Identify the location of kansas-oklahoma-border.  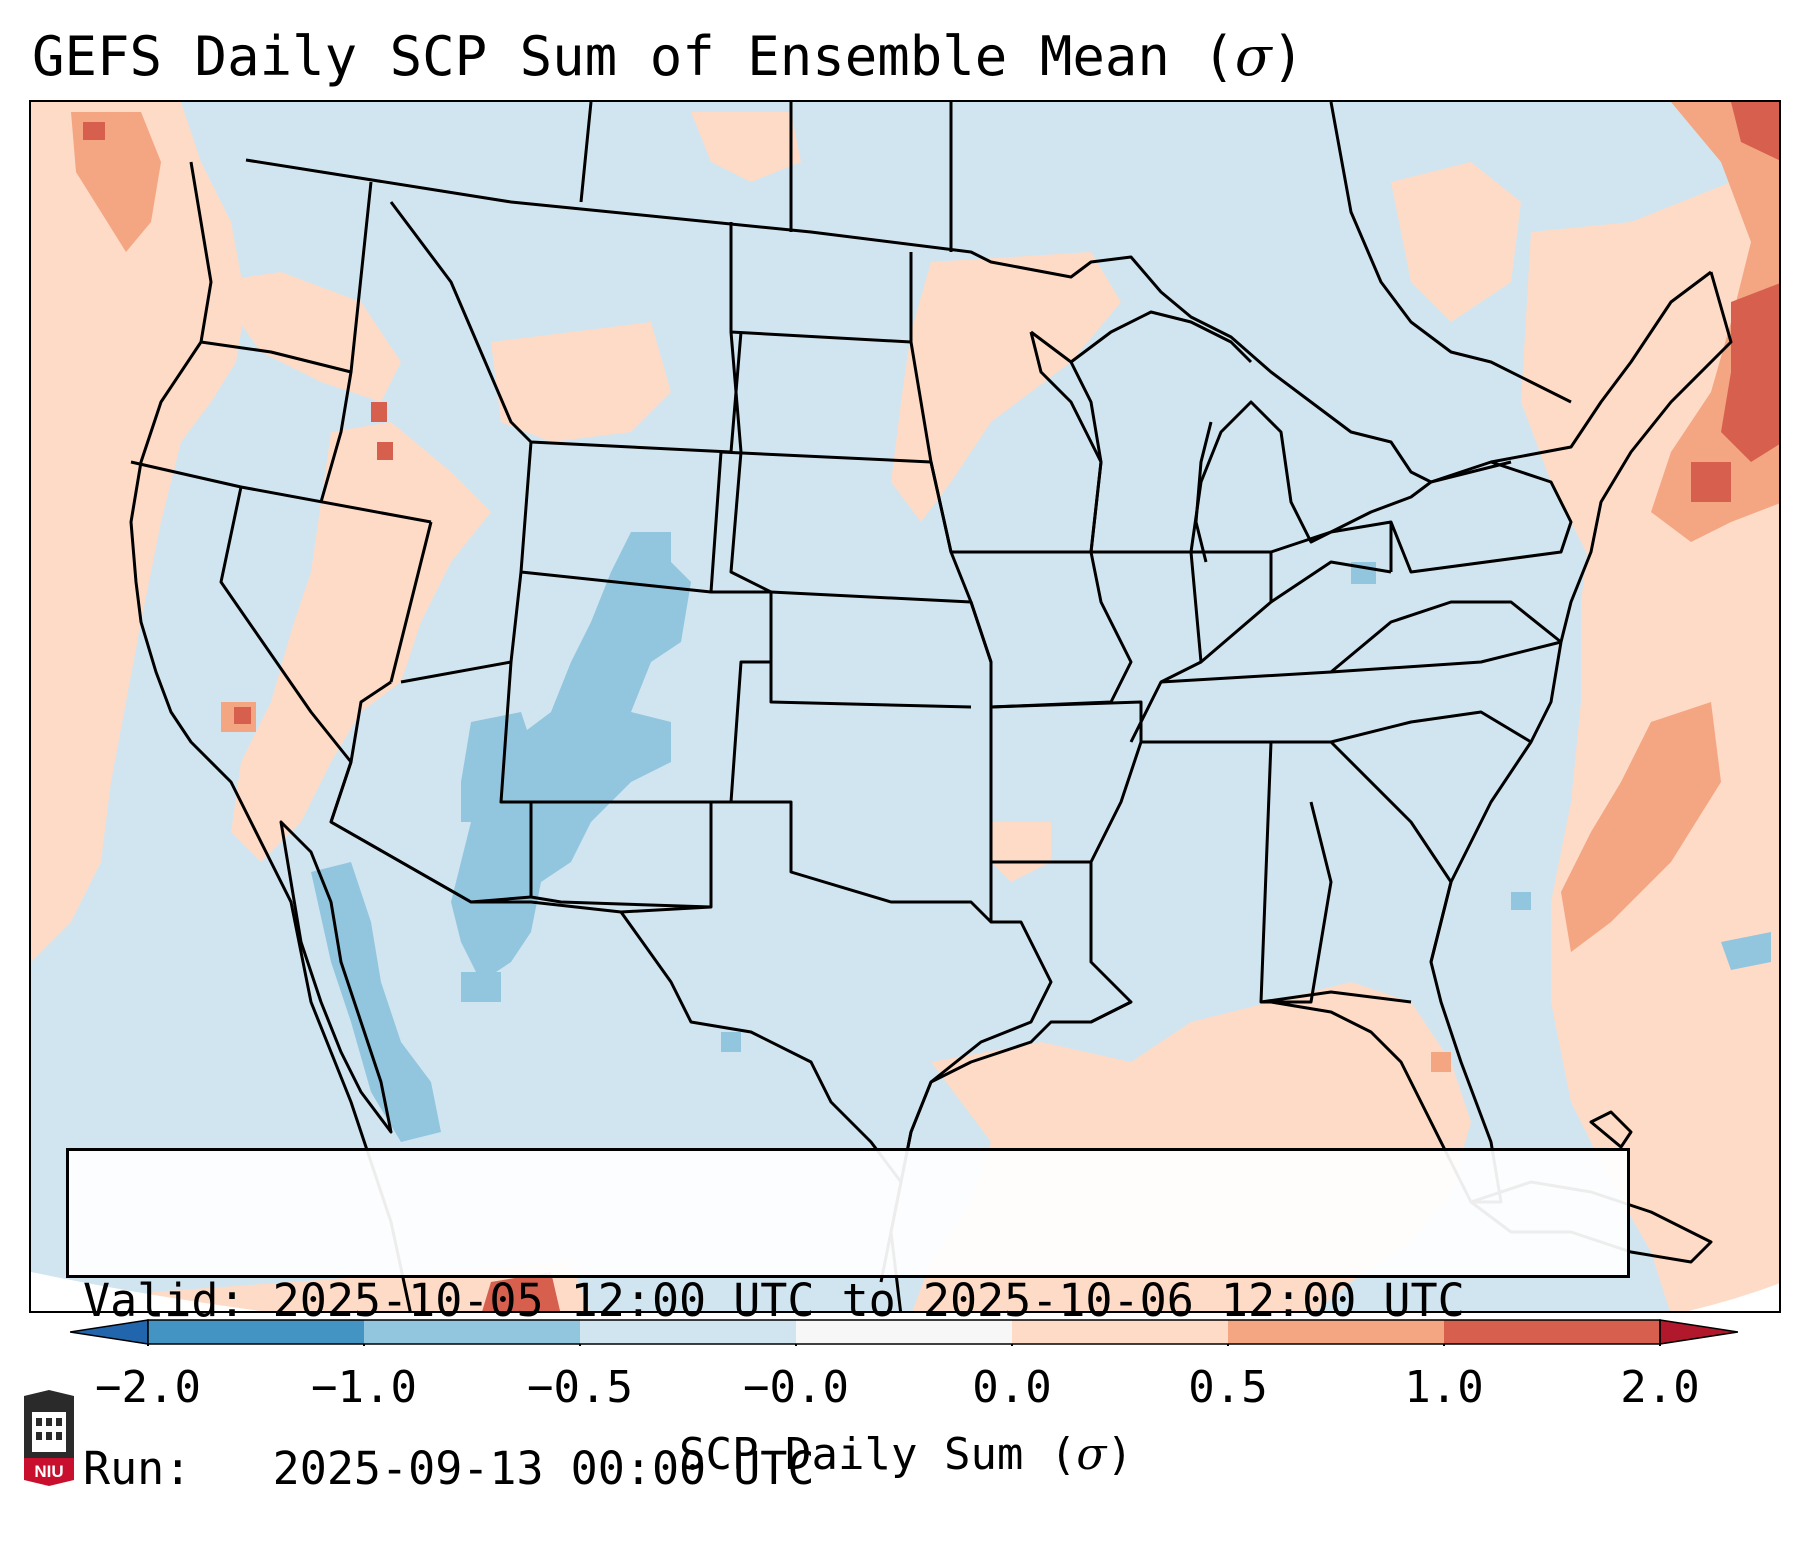
(870, 685).